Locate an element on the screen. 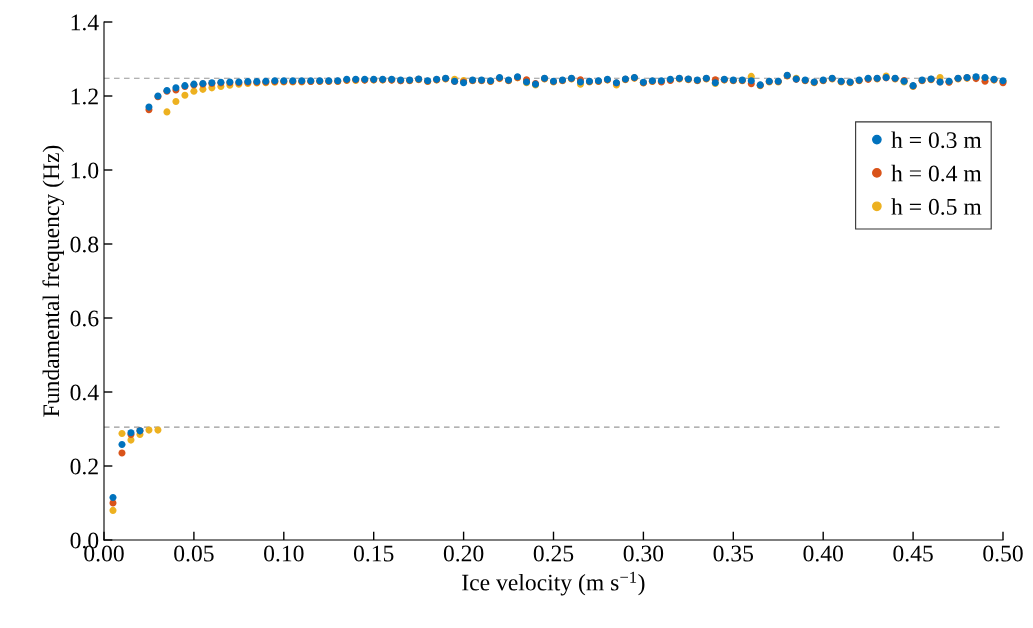 This screenshot has width=1033, height=628. x-tick-label: 0.40 is located at coordinates (823, 553).